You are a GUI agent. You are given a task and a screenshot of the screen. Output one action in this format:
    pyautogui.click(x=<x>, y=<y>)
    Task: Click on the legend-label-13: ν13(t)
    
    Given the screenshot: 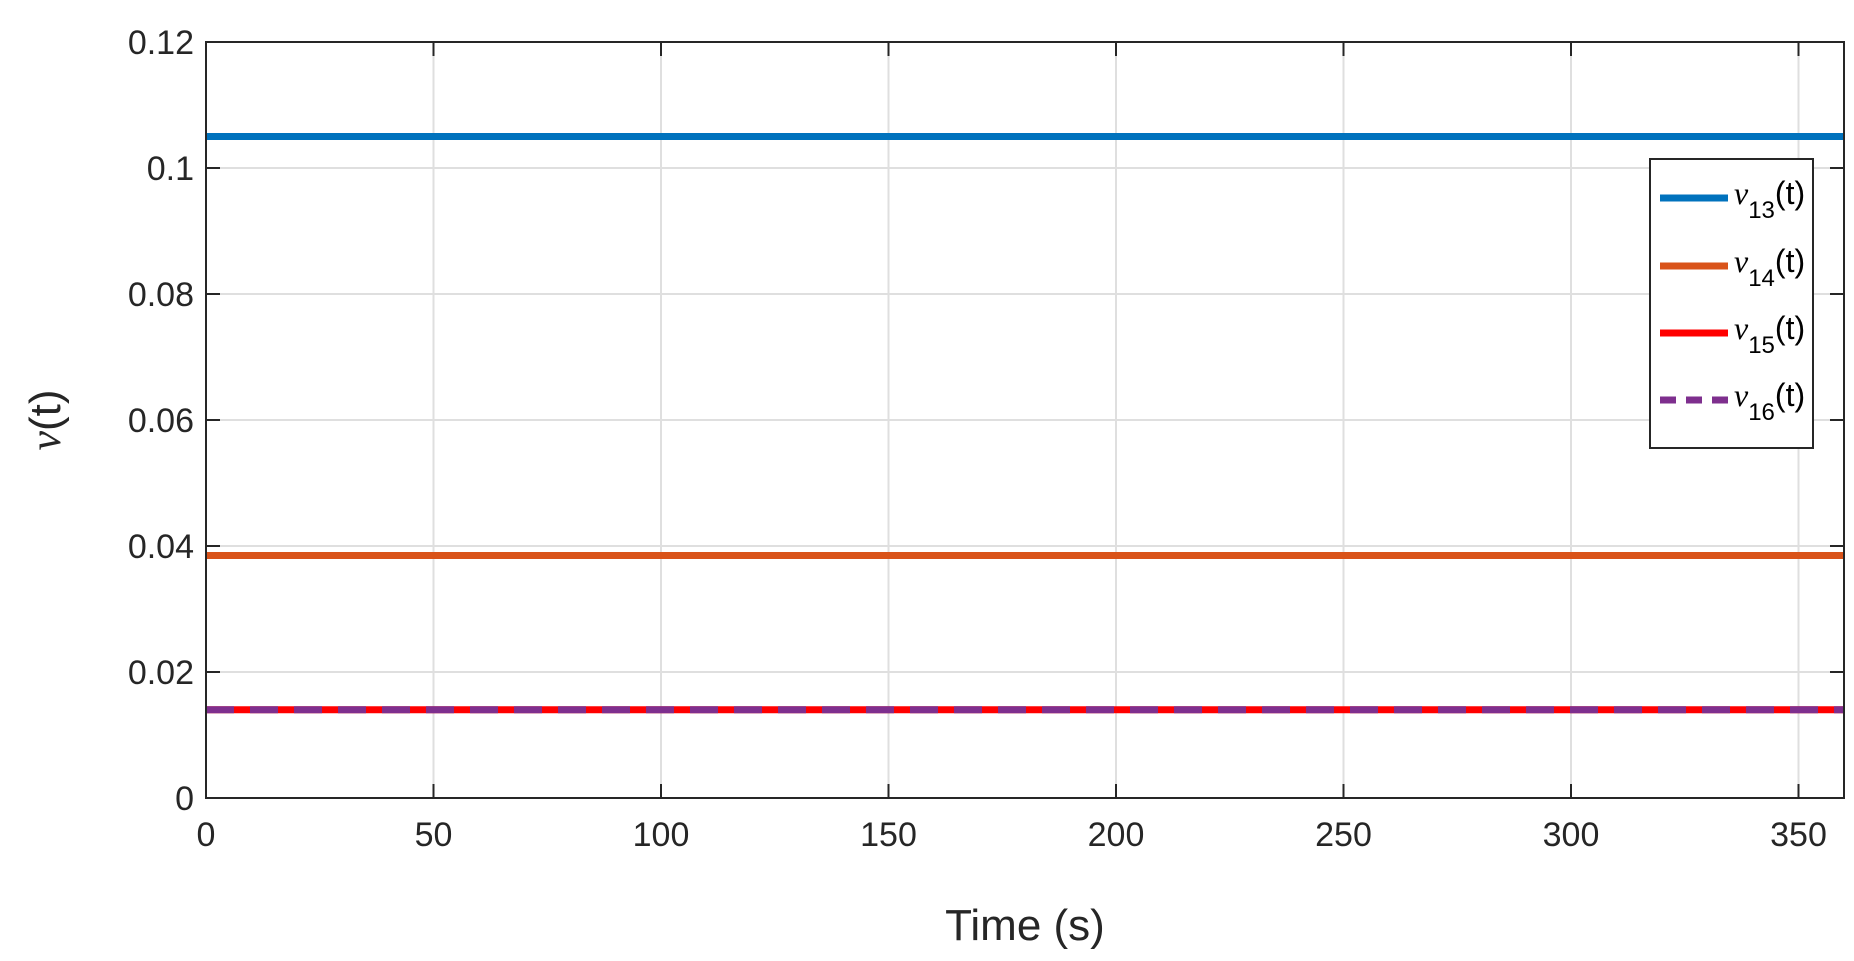 What is the action you would take?
    pyautogui.click(x=1769, y=199)
    